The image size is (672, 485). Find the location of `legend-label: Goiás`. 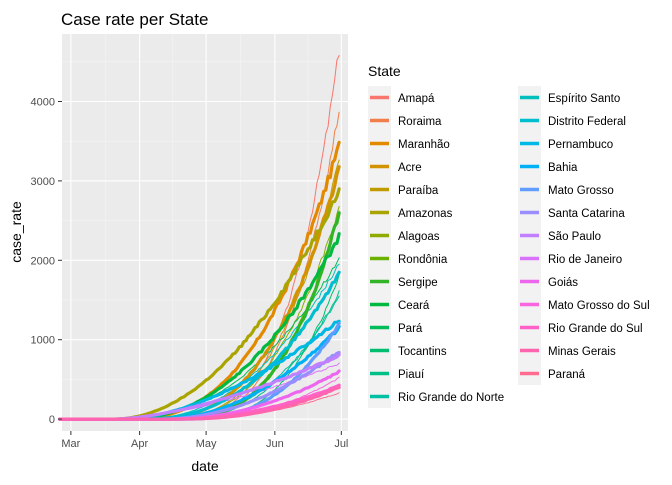

legend-label: Goiás is located at coordinates (563, 283).